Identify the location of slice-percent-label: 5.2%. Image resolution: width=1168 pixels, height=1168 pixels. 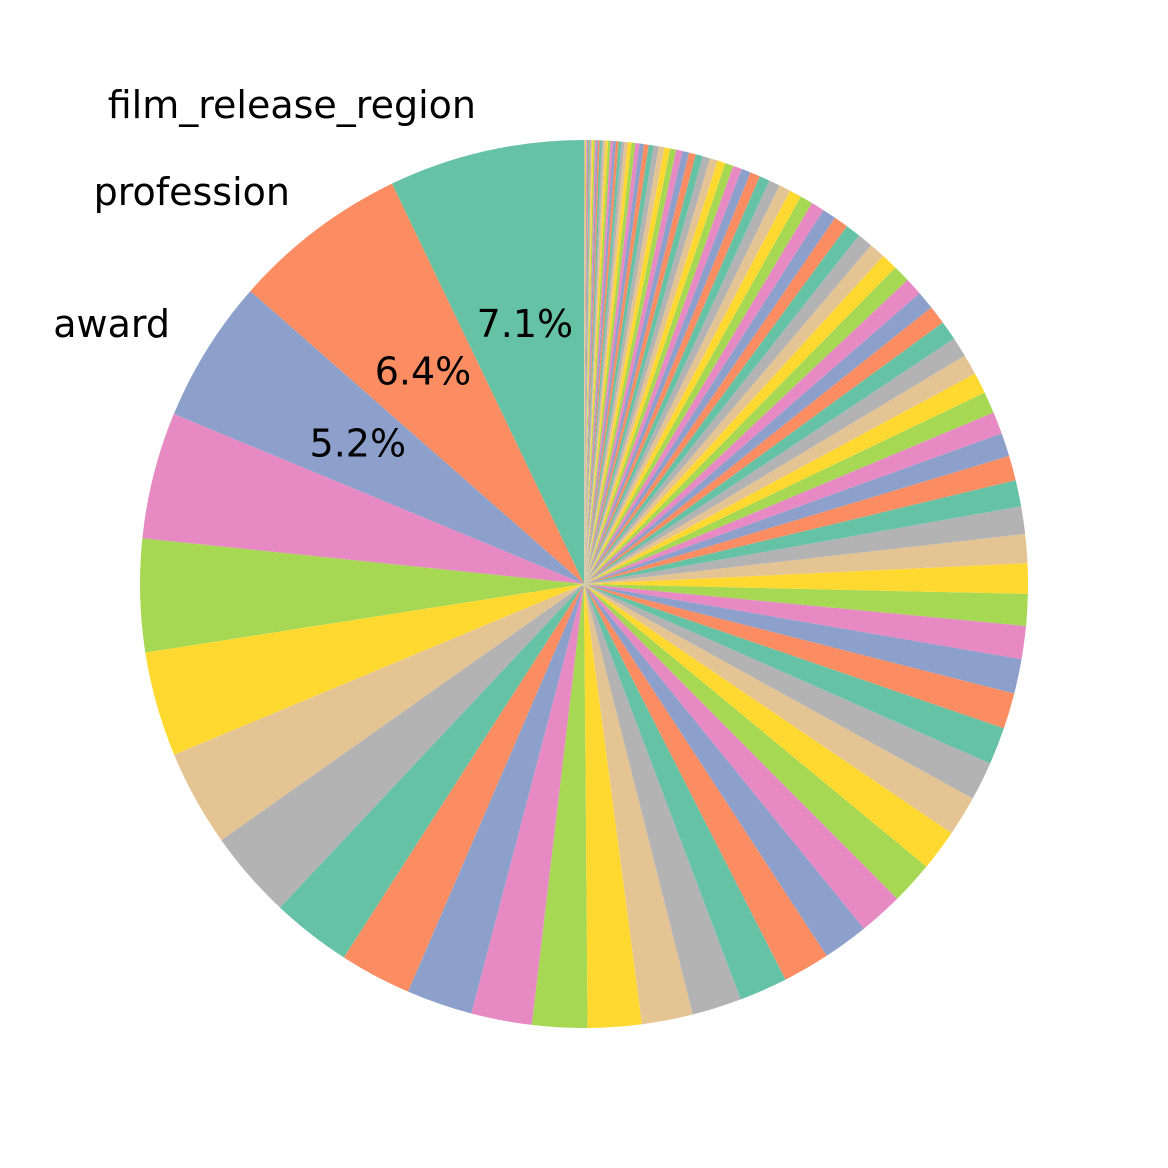
(358, 443).